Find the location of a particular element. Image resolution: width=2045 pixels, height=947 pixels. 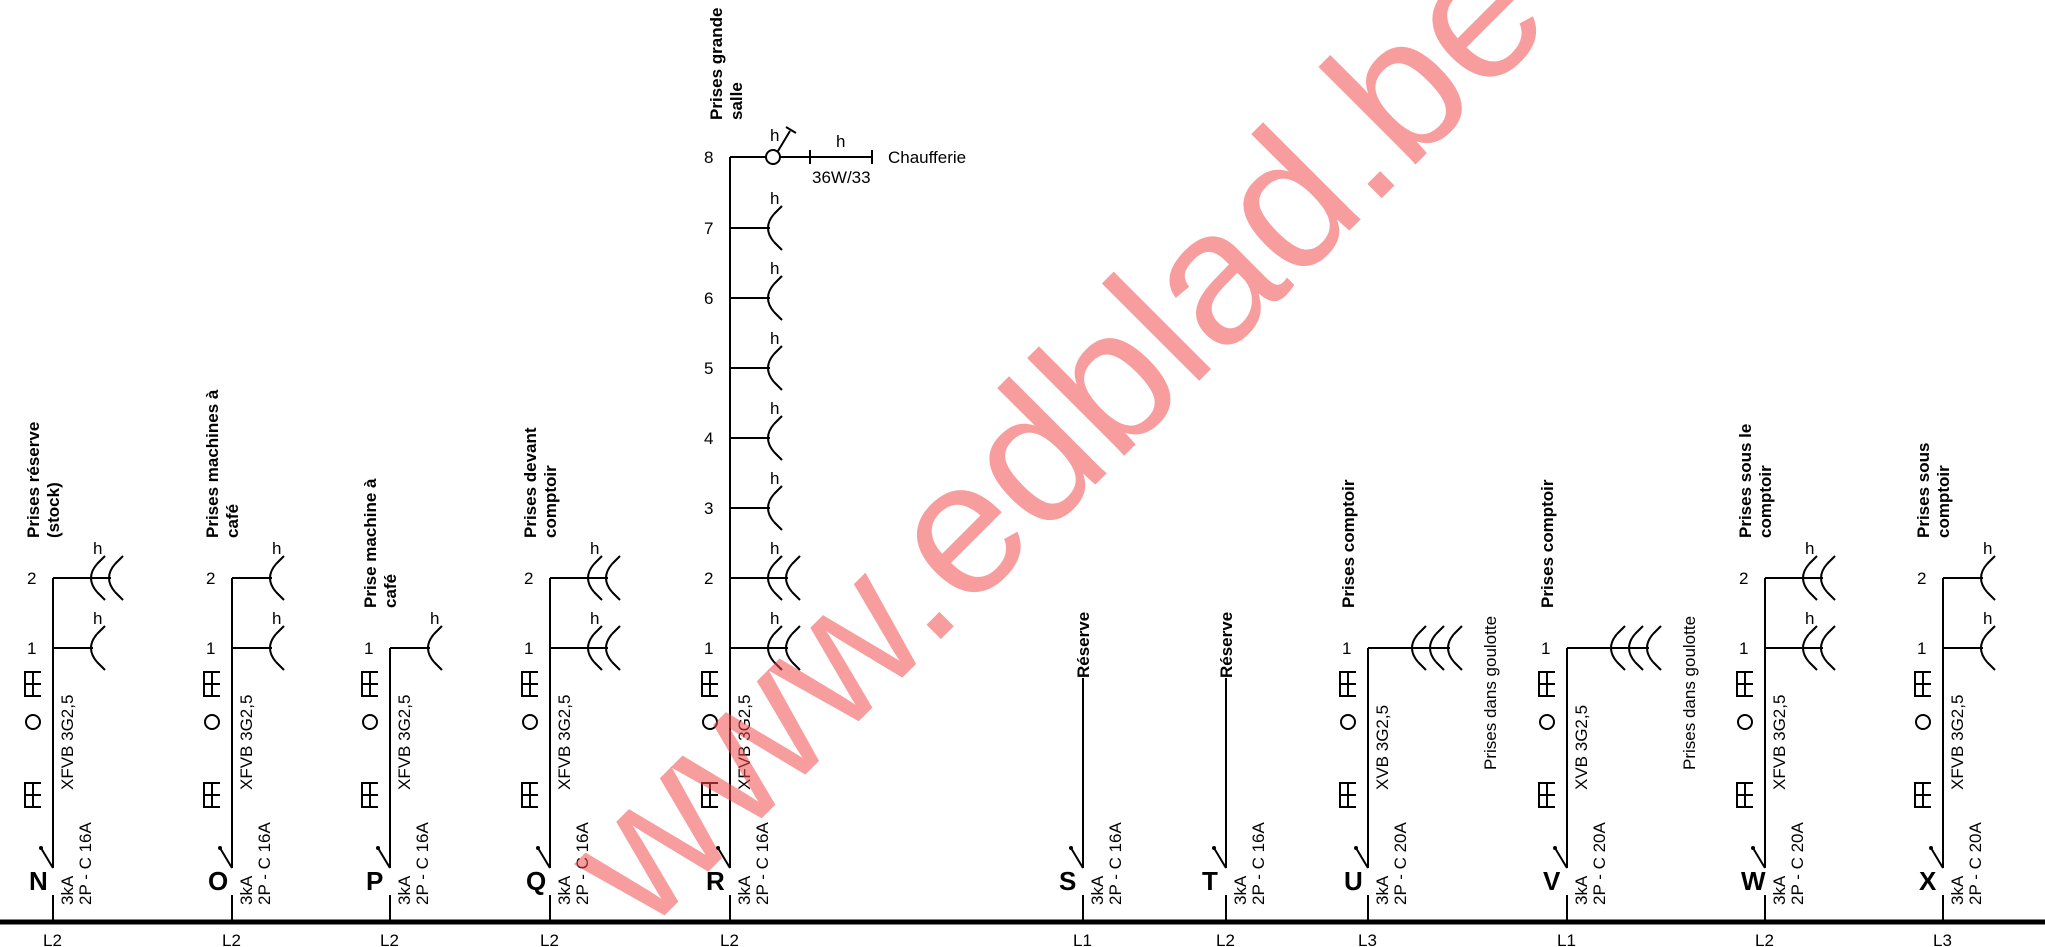

phase-label: L1 is located at coordinates (1082, 939).